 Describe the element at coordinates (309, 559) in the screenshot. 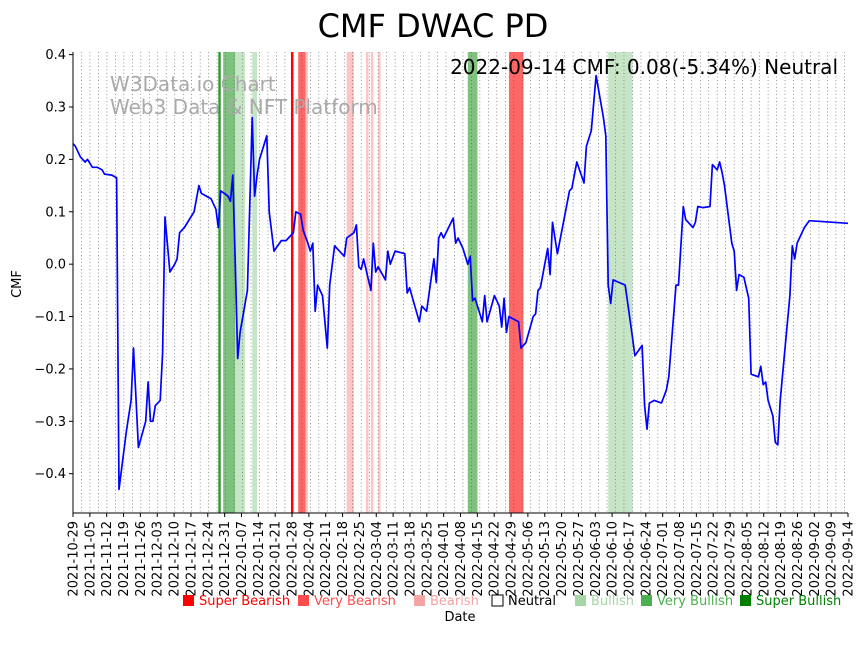

I see `x-tick-label: 2022-02-04` at that location.